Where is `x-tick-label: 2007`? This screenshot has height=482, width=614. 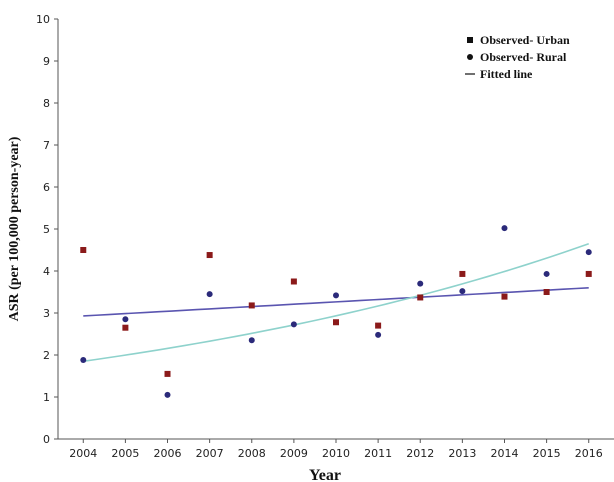 x-tick-label: 2007 is located at coordinates (210, 453).